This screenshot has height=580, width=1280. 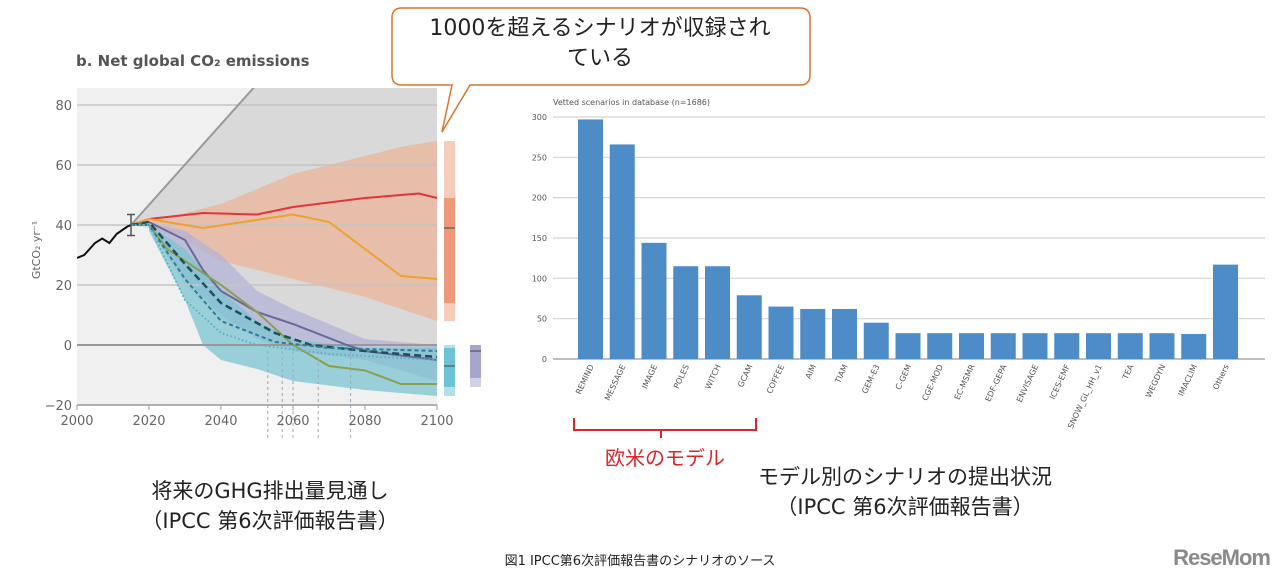 What do you see at coordinates (640, 561) in the screenshot?
I see `figure-caption: 図1 IPCC第6次評価報告書のシナリオのソース` at bounding box center [640, 561].